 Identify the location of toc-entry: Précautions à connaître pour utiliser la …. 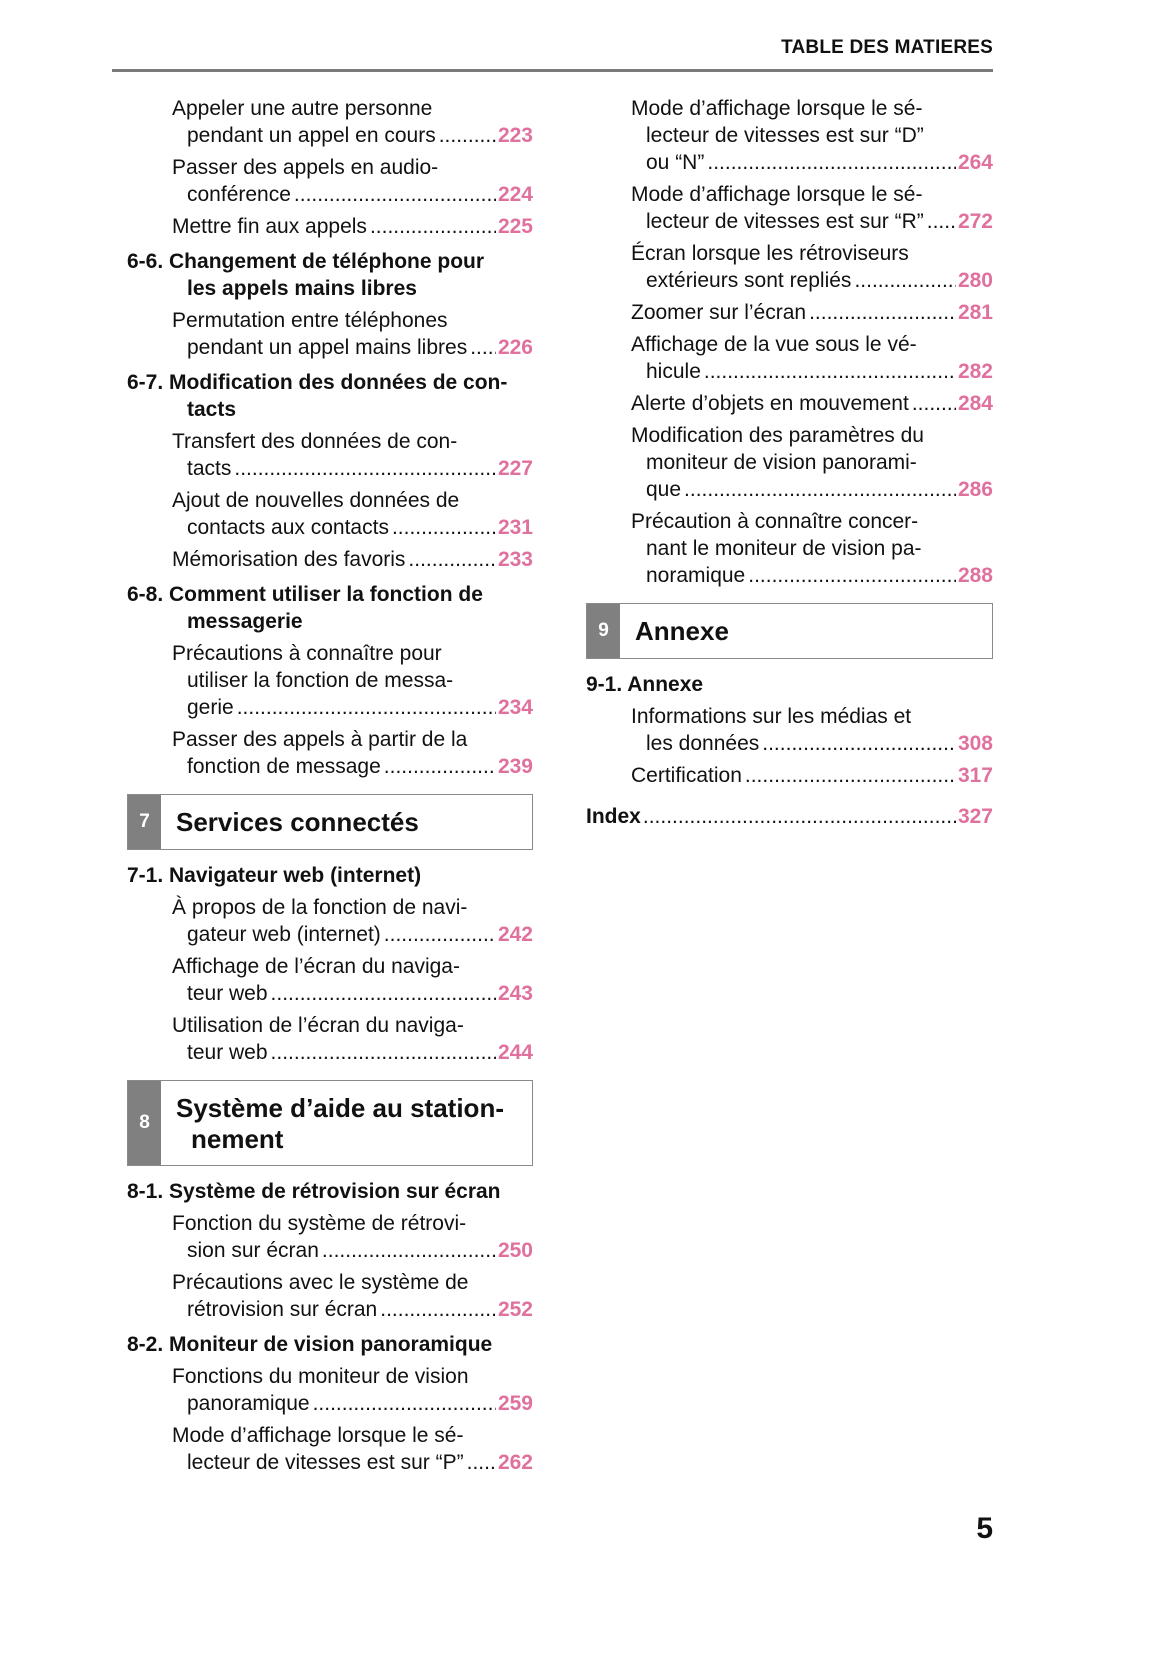
(330, 680).